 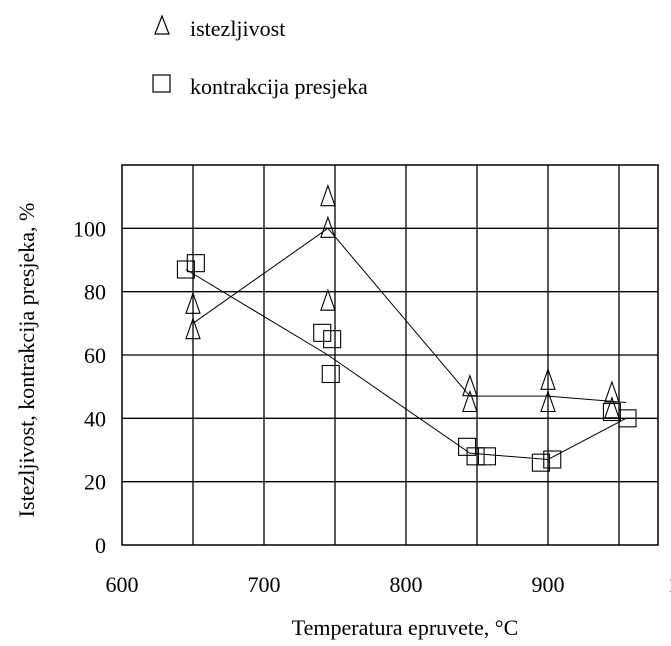 I want to click on x-tick-label: 700, so click(x=264, y=584).